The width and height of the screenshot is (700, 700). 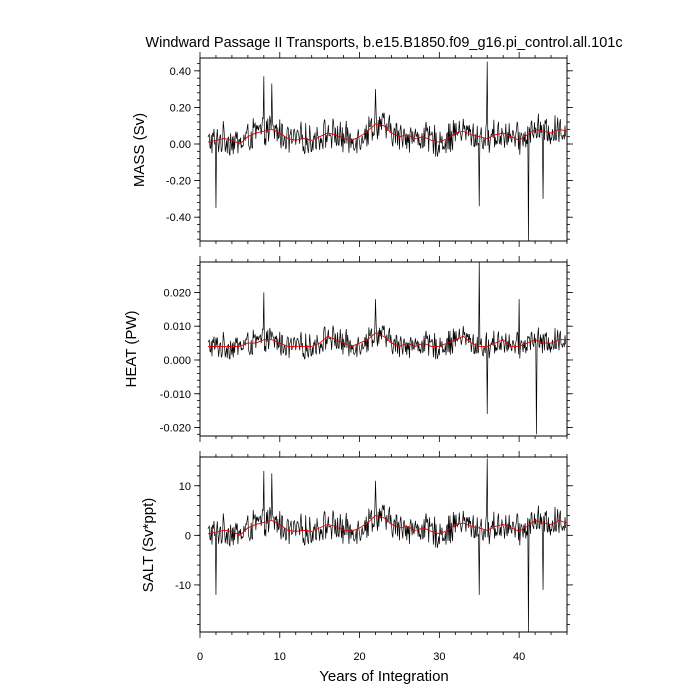 I want to click on mass-x-ticks, so click(x=383, y=149).